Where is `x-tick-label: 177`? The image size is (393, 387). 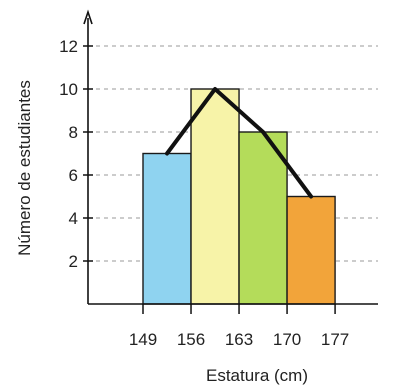 x-tick-label: 177 is located at coordinates (335, 339).